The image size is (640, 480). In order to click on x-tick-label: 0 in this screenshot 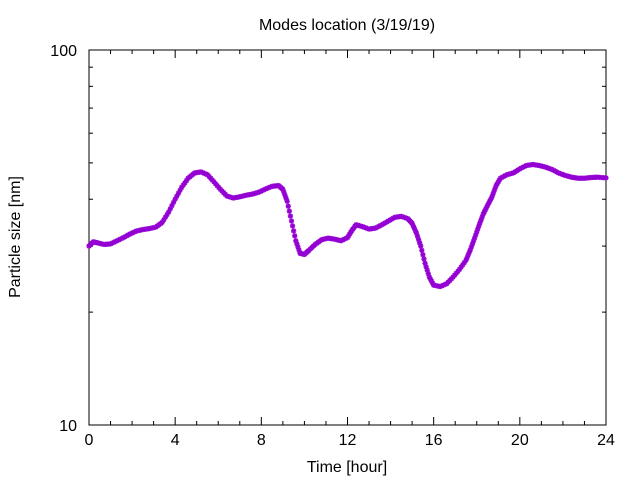, I will do `click(89, 440)`.